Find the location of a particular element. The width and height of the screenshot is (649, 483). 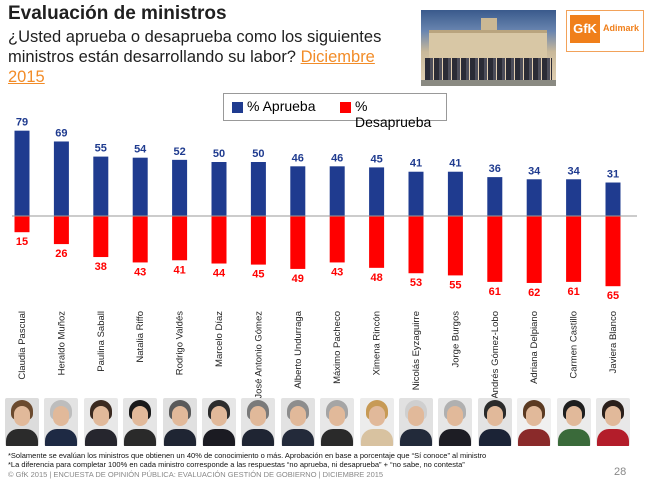

disapprove-value-label: 43 is located at coordinates (140, 272).